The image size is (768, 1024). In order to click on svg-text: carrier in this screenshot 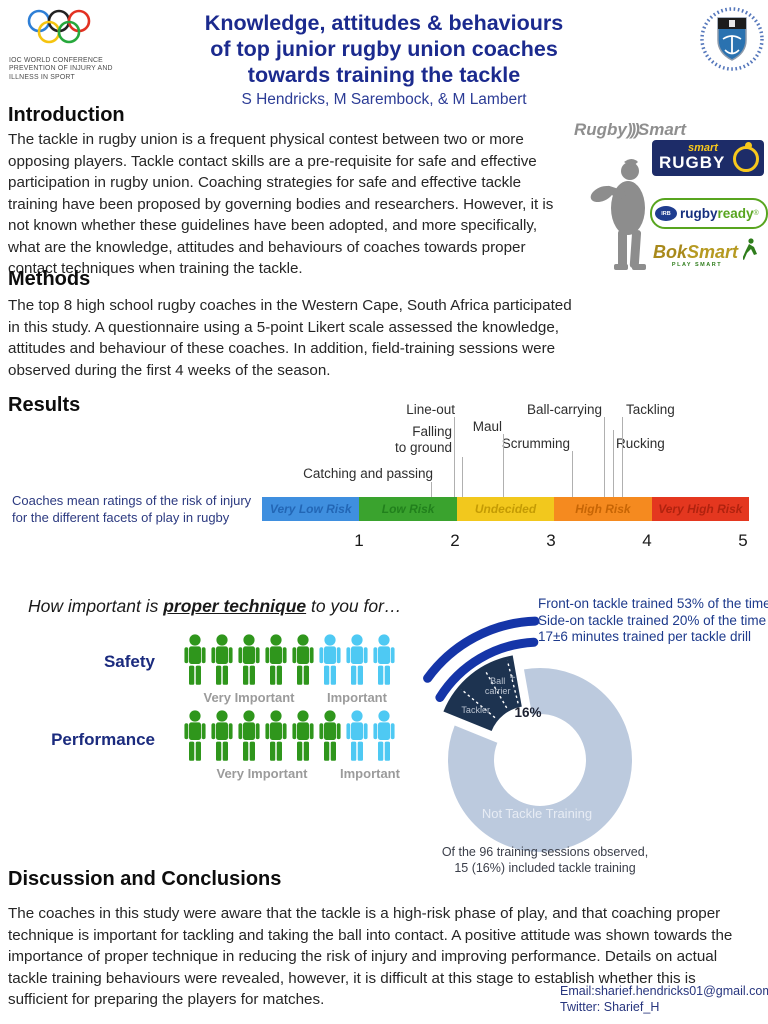, I will do `click(498, 691)`.